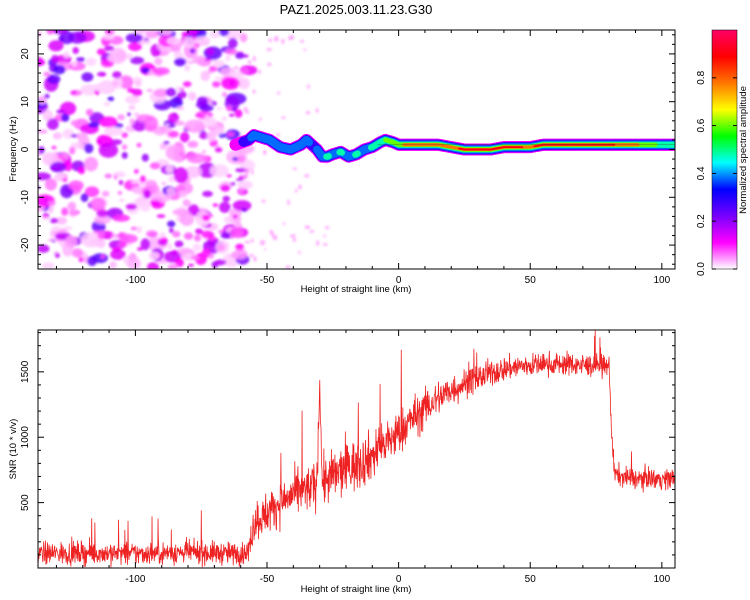 The image size is (750, 600). What do you see at coordinates (356, 289) in the screenshot?
I see `spectrogram-xlabel: Height of straight line (km)` at bounding box center [356, 289].